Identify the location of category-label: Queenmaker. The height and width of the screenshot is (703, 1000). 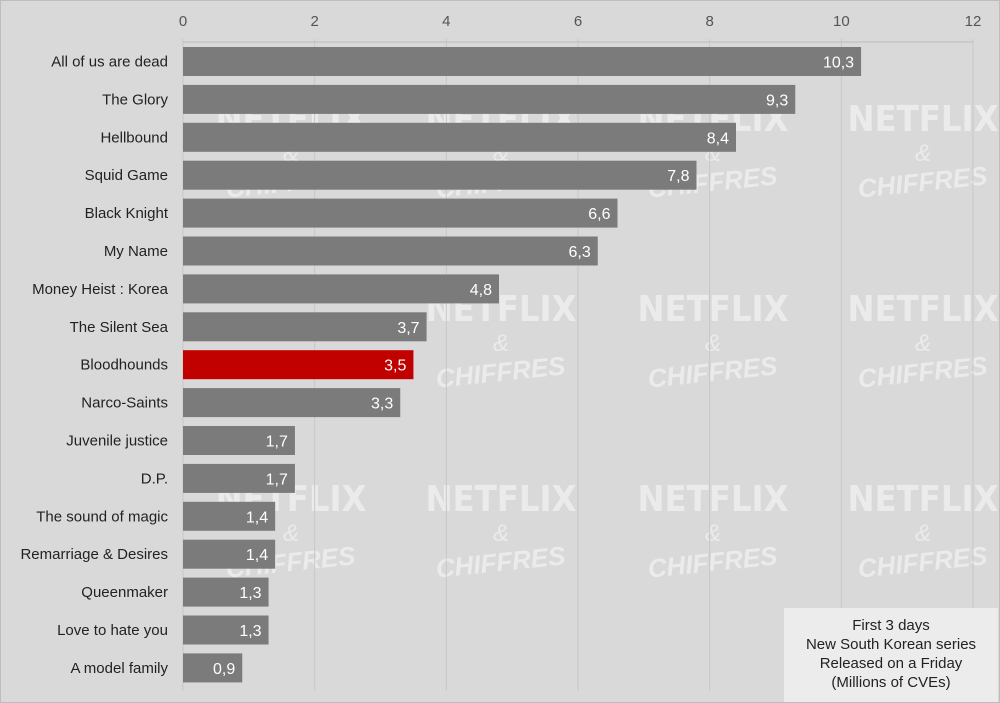
(124, 592).